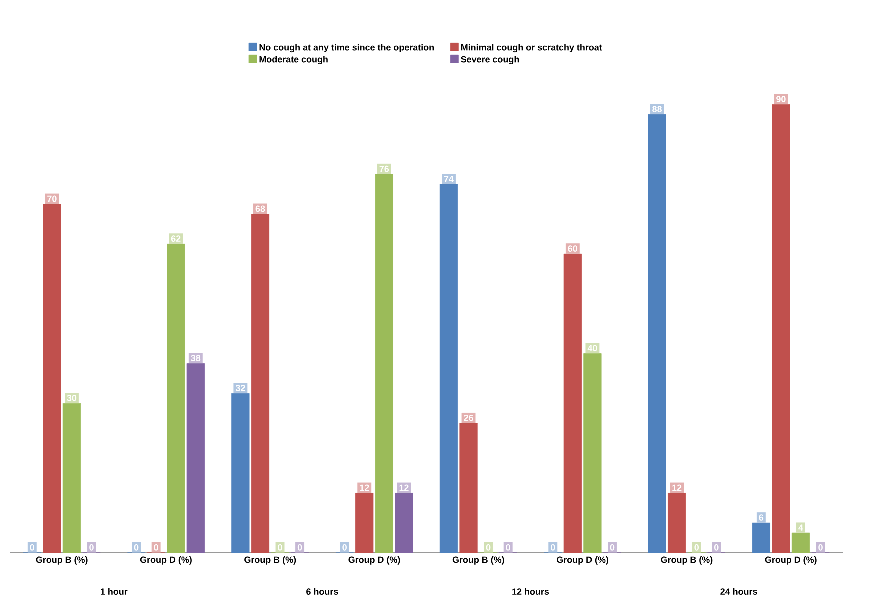  I want to click on data-label: 32, so click(241, 388).